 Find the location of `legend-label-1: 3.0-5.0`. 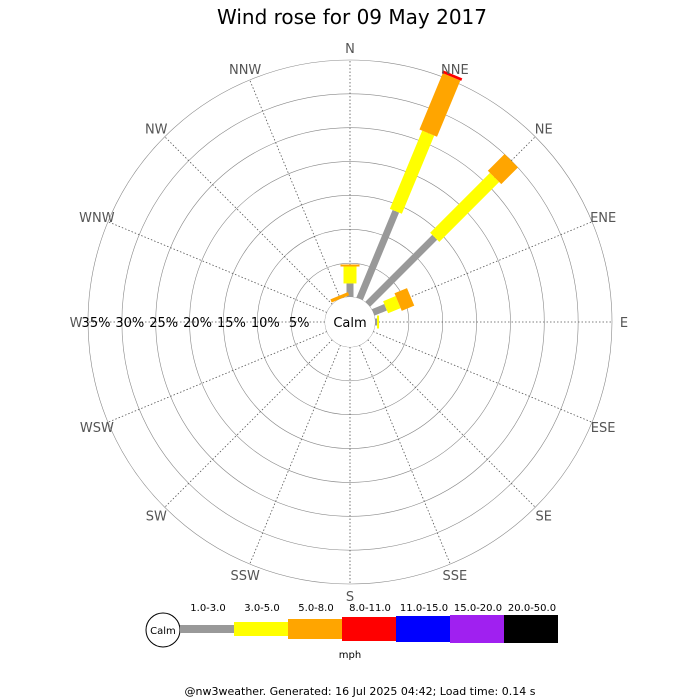

legend-label-1: 3.0-5.0 is located at coordinates (261, 608).